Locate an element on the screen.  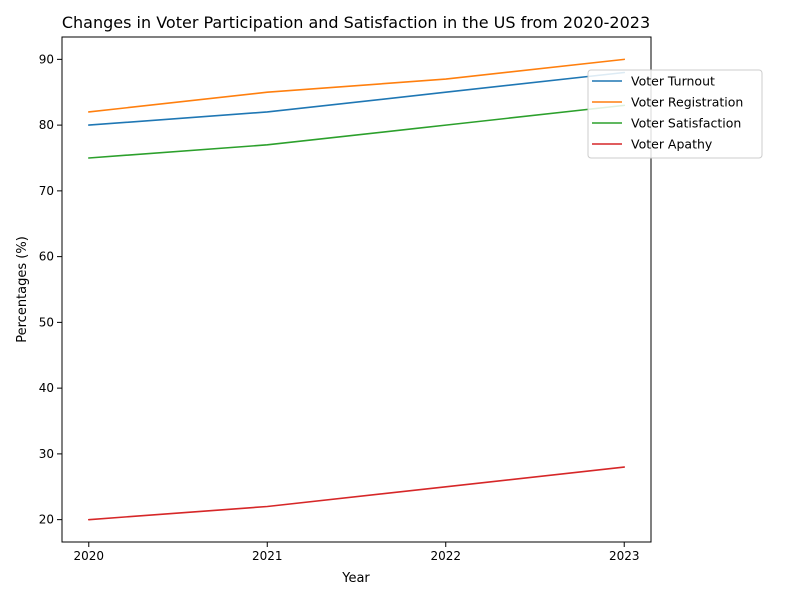
x-axis: 2020 2021 2022 2023 is located at coordinates (356, 552).